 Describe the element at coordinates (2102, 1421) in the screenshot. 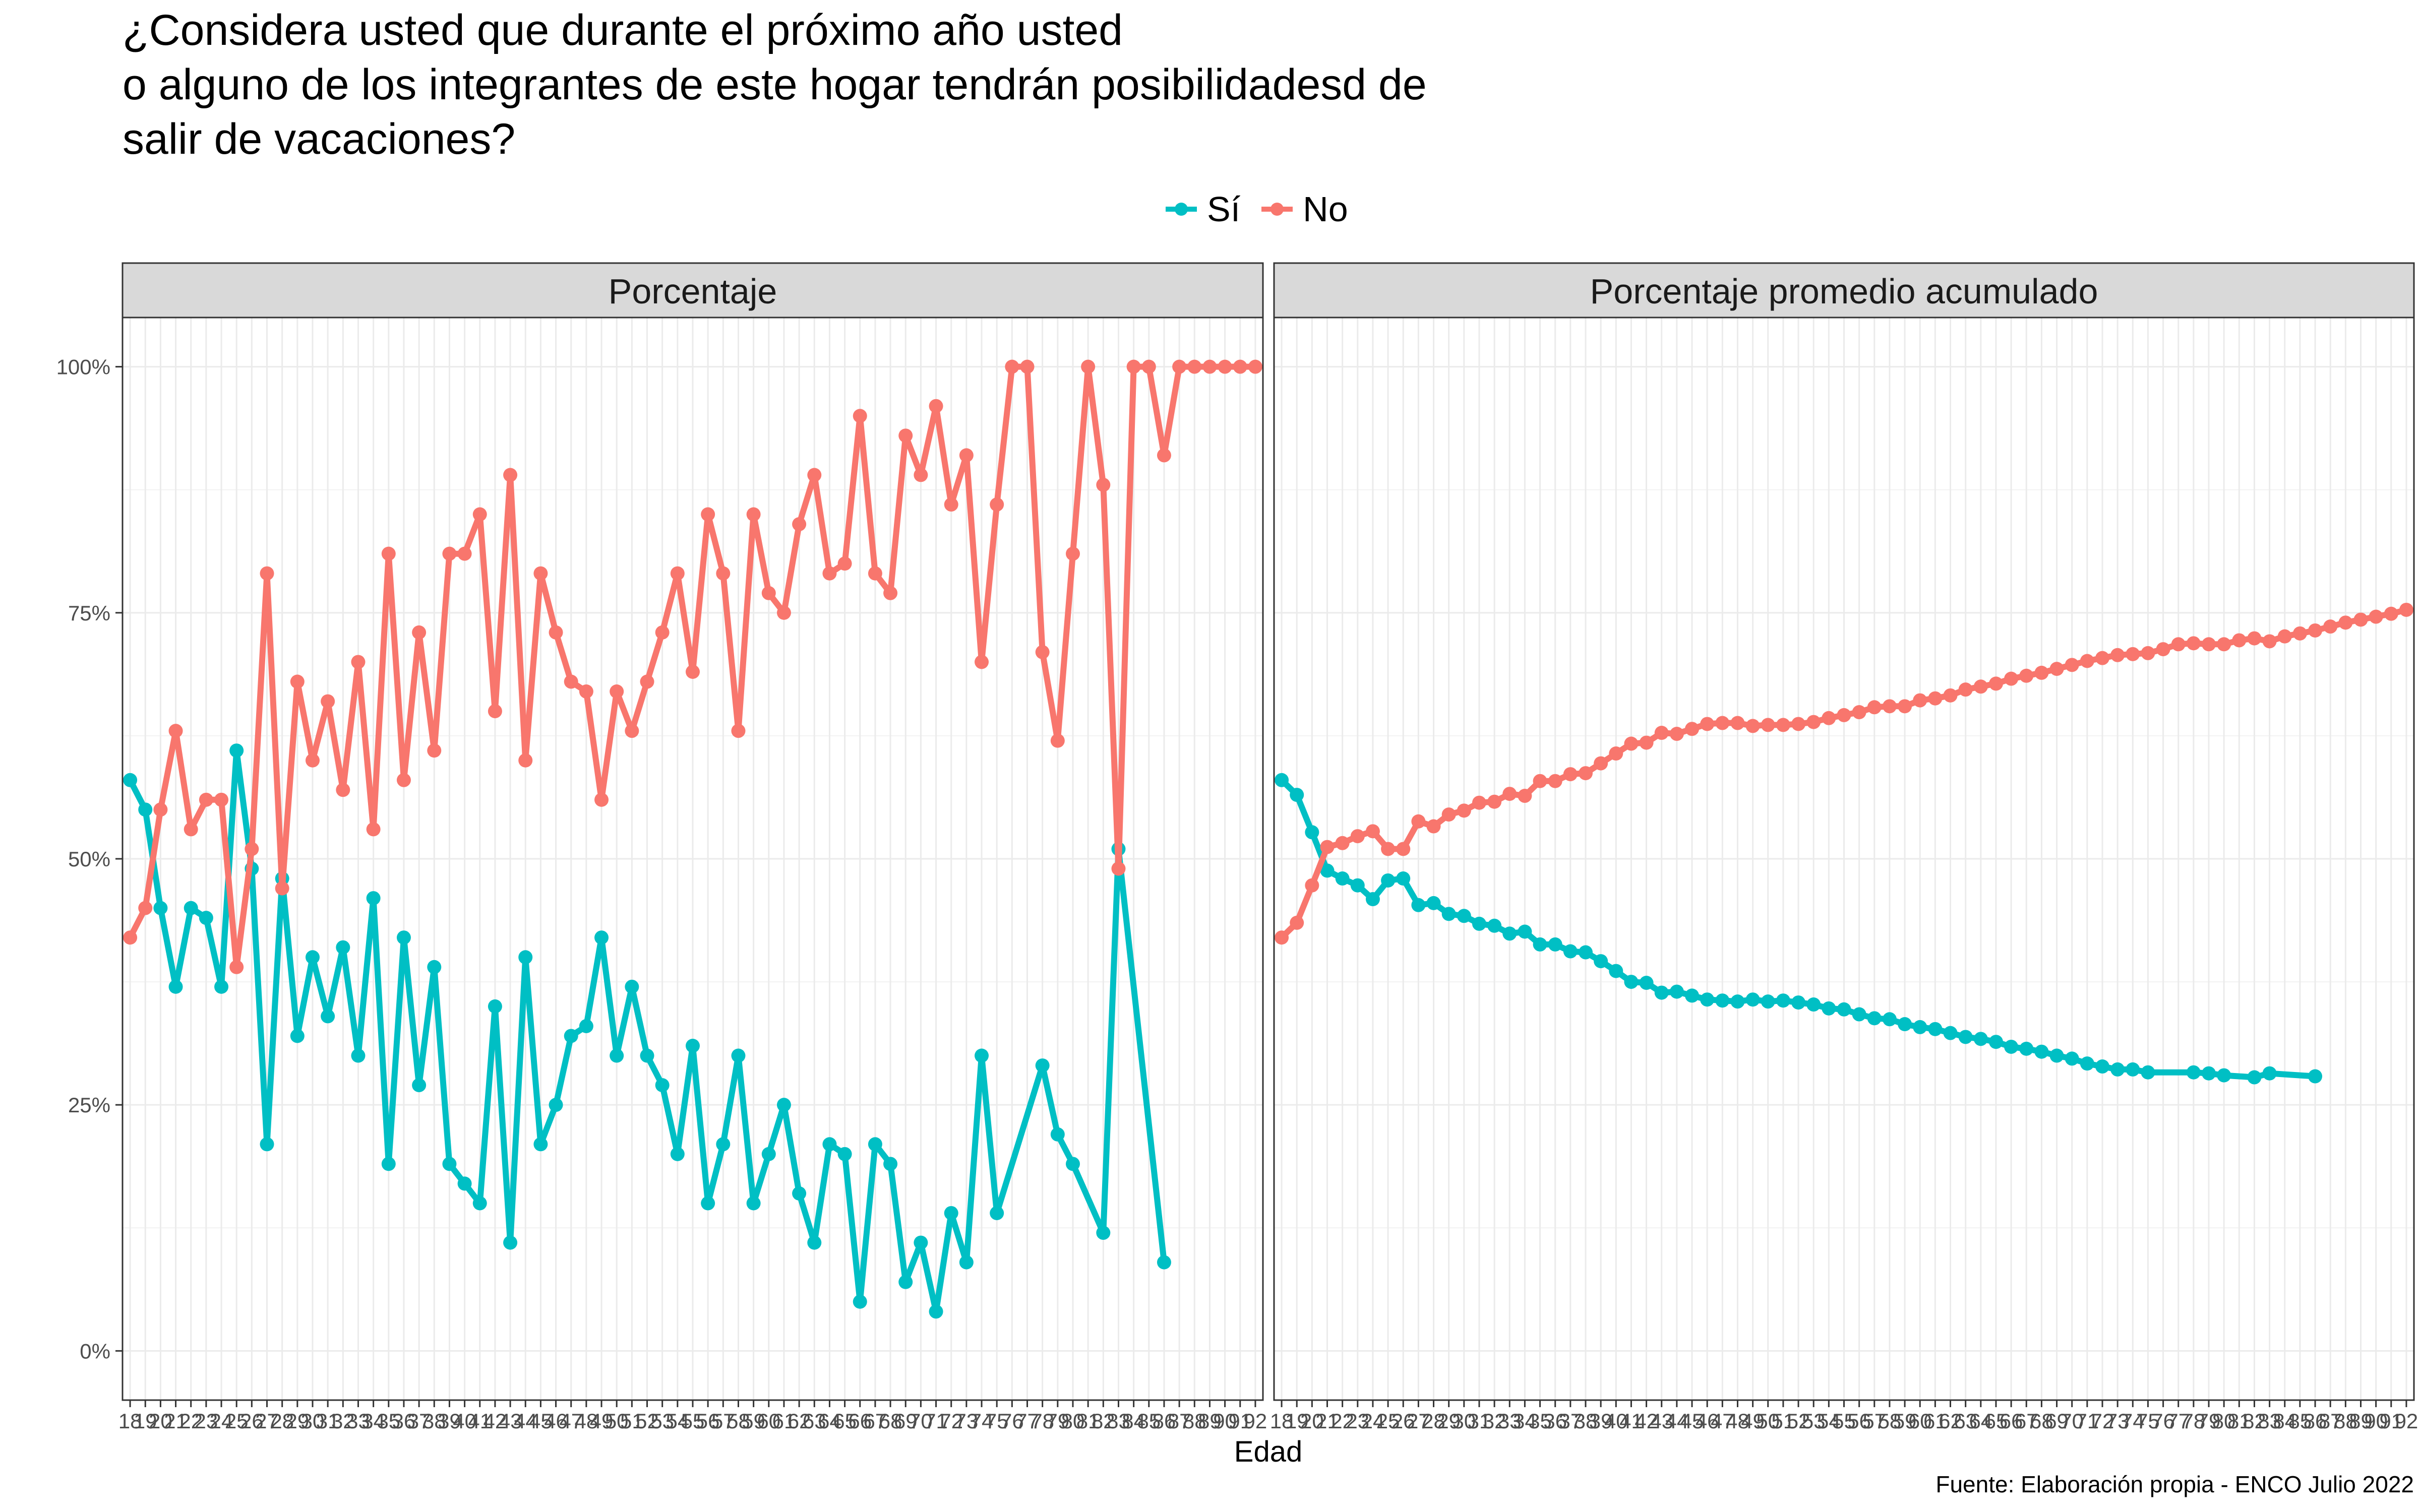

I see `x-tick-label: 72` at that location.